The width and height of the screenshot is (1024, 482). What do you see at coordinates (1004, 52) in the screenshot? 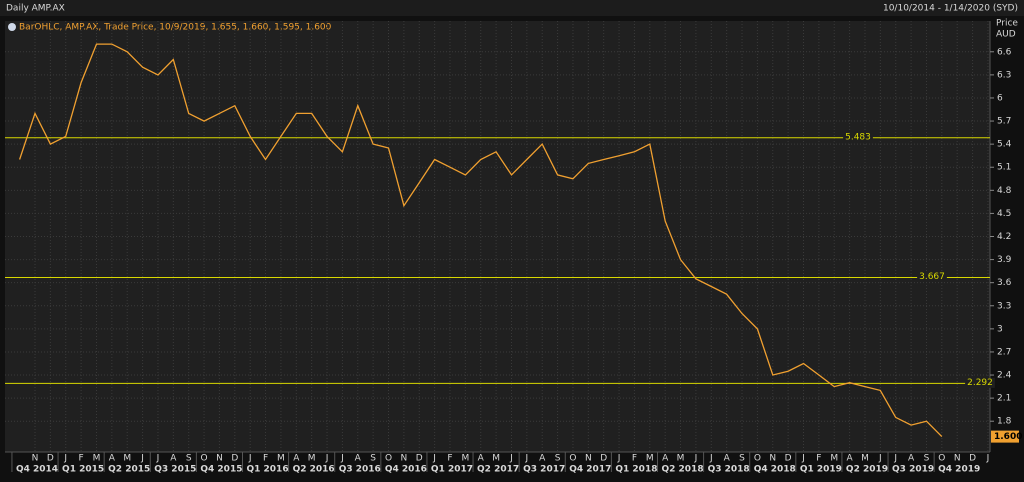
I see `y-tick-label: 6.6` at bounding box center [1004, 52].